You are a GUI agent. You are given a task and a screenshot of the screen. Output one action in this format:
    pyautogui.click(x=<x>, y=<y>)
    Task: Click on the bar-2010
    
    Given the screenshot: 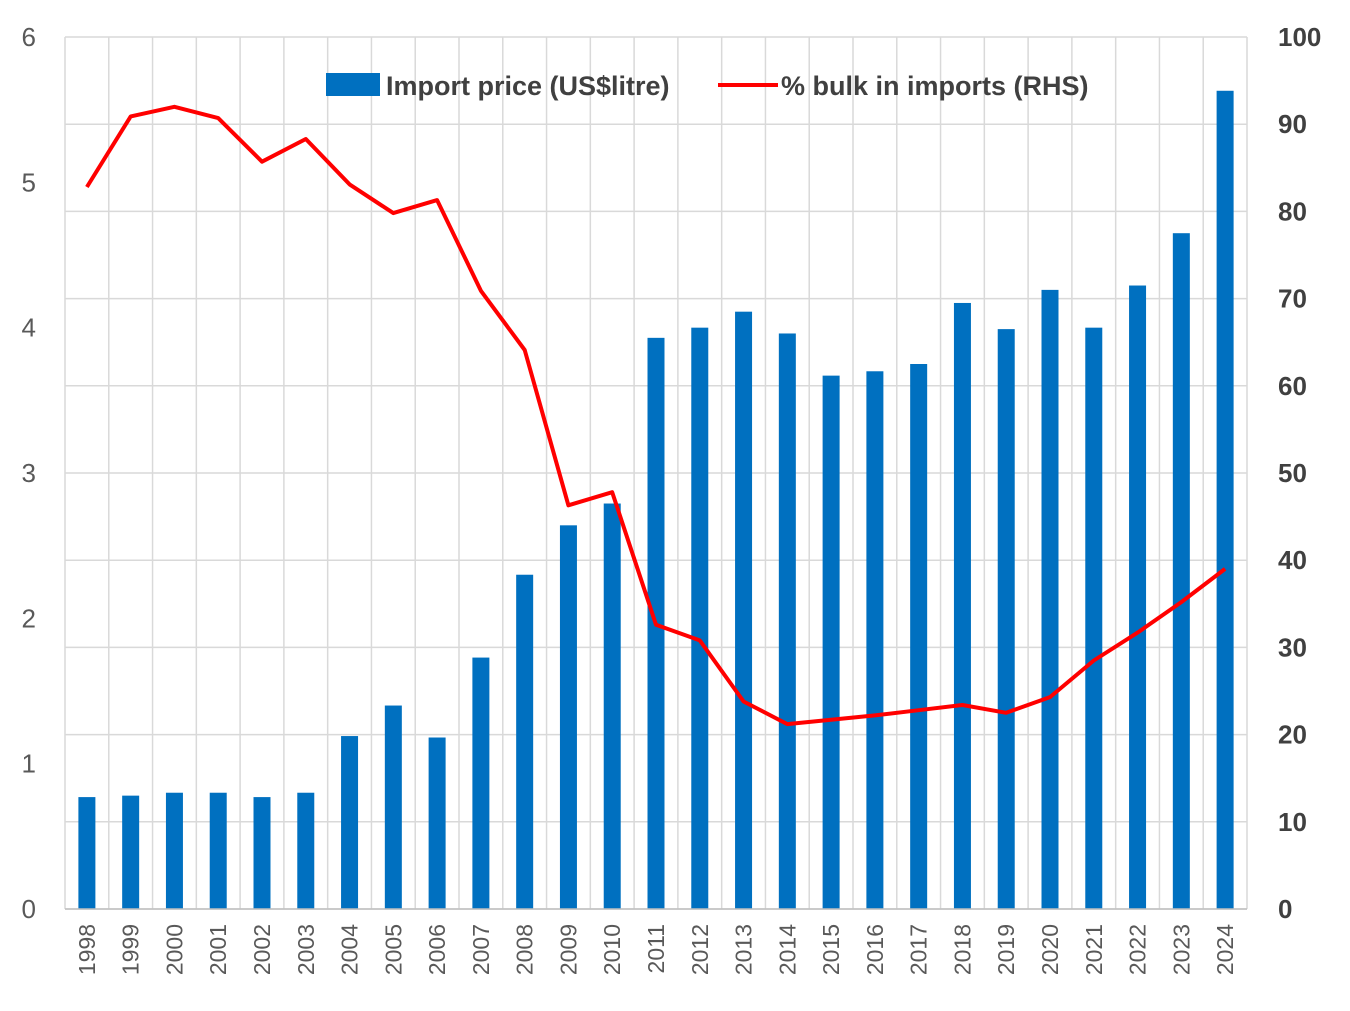 What is the action you would take?
    pyautogui.click(x=612, y=706)
    